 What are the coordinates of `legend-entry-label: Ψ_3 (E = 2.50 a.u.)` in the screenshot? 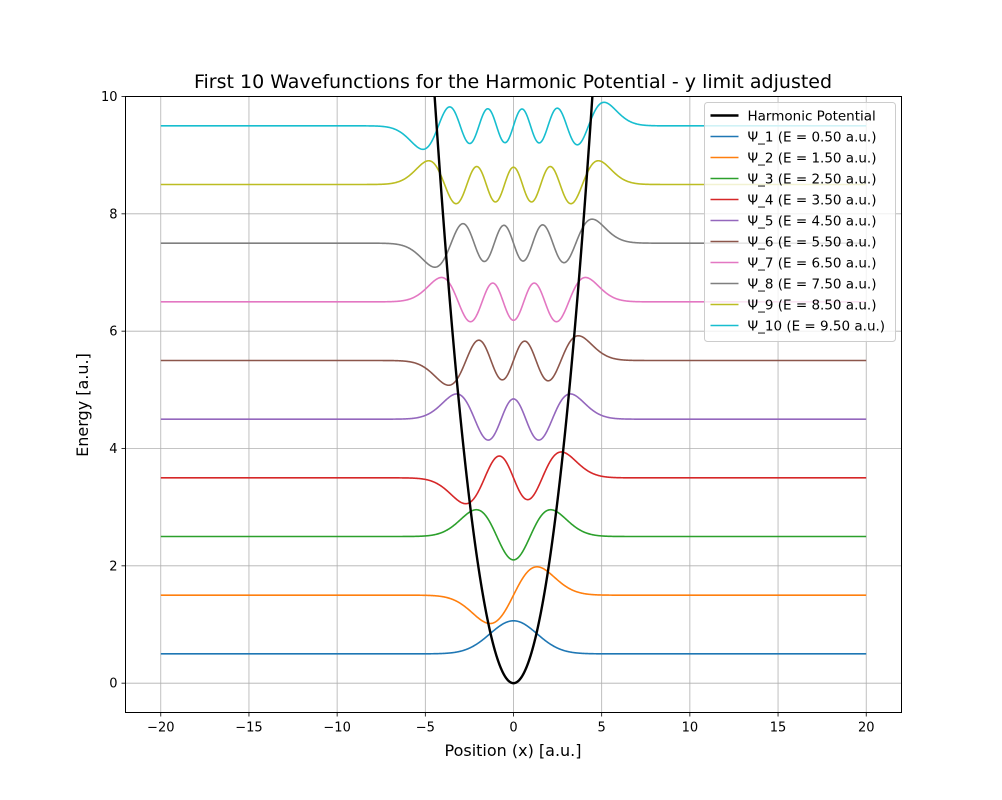 It's located at (812, 180).